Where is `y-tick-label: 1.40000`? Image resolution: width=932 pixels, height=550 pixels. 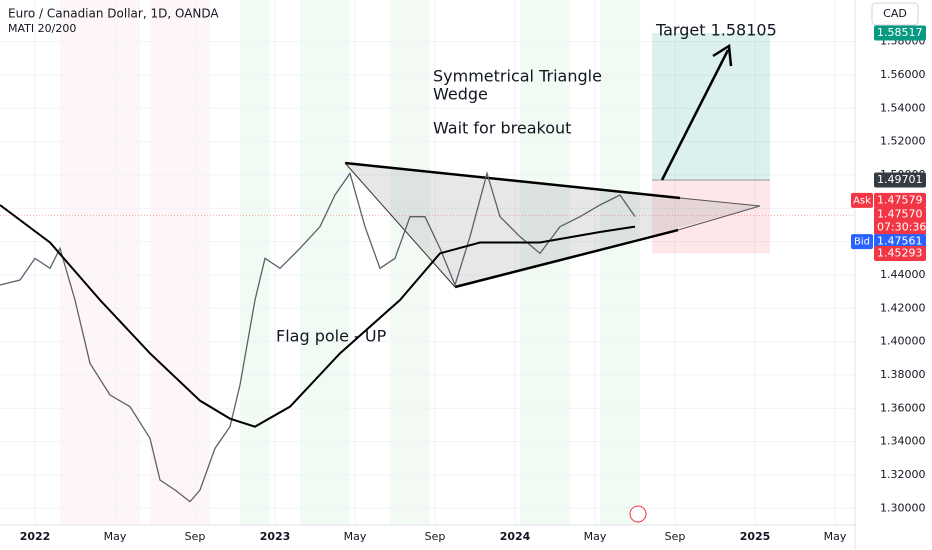 y-tick-label: 1.40000 is located at coordinates (903, 341).